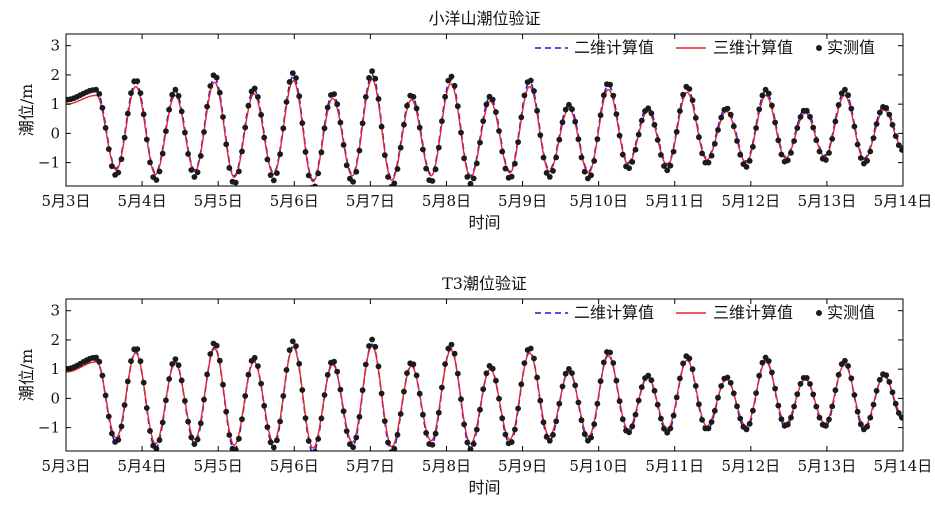  What do you see at coordinates (55, 340) in the screenshot?
I see `y-tick-label: 2` at bounding box center [55, 340].